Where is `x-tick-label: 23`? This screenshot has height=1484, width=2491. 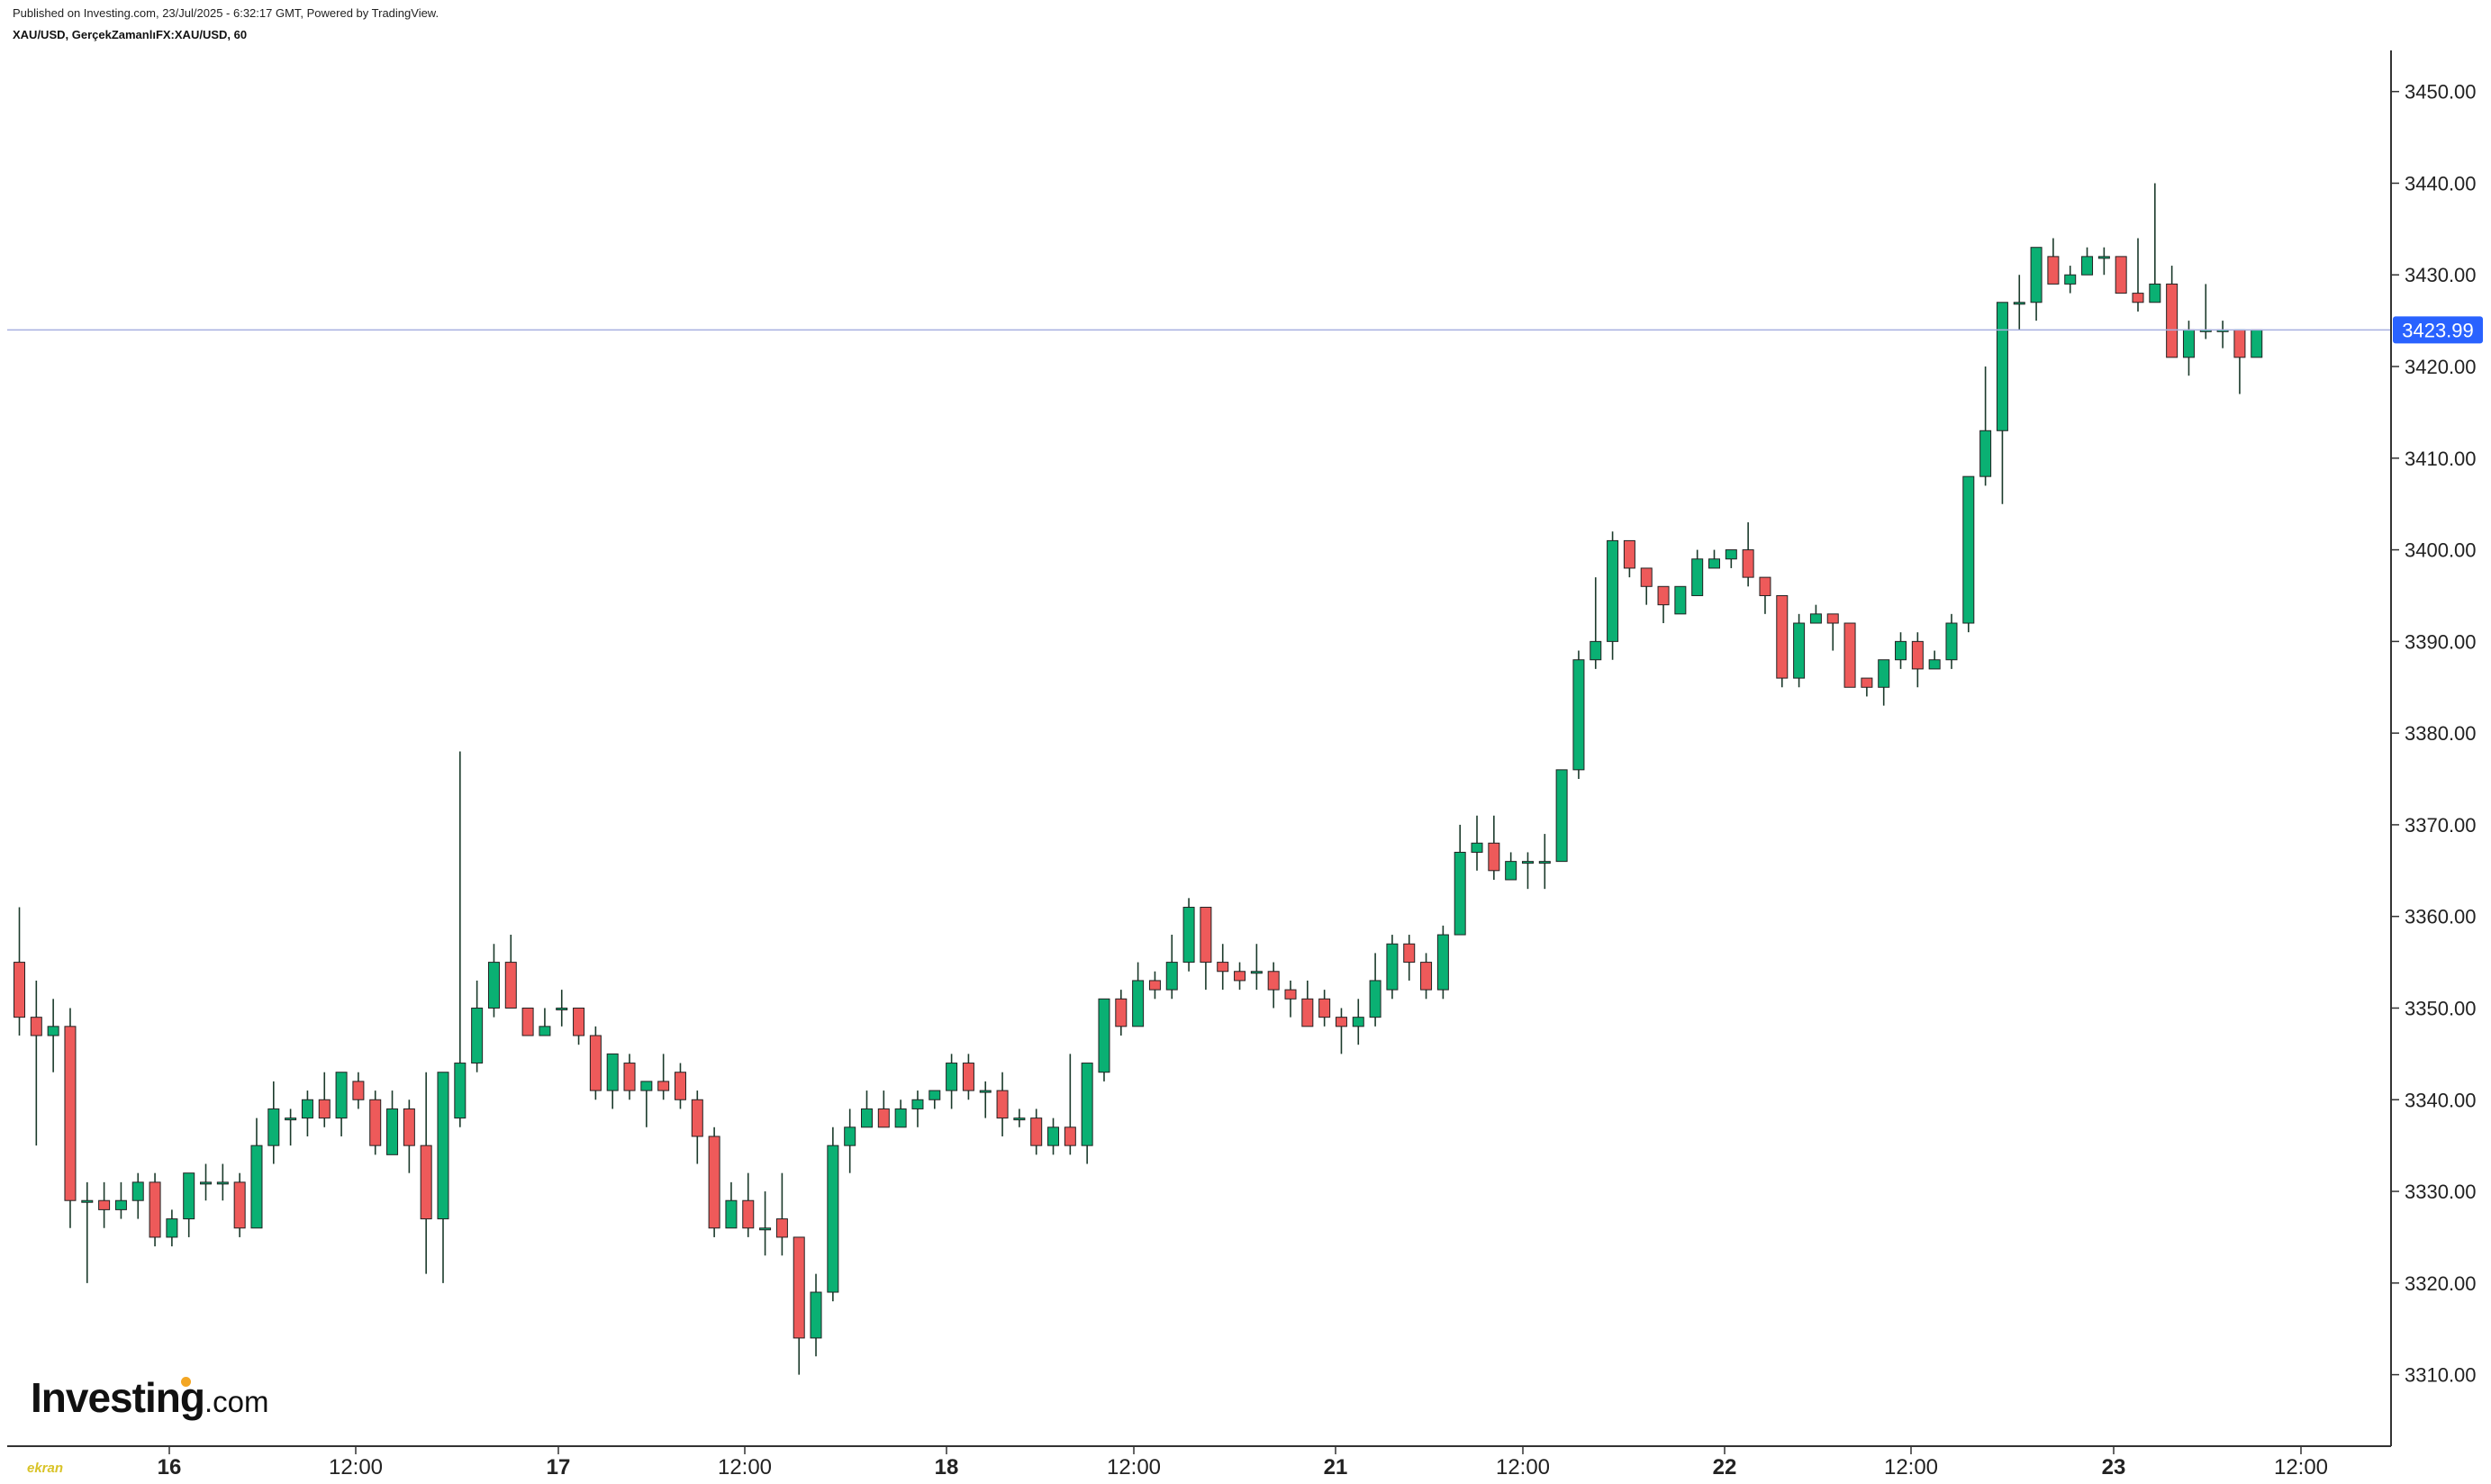 x-tick-label: 23 is located at coordinates (2114, 1467).